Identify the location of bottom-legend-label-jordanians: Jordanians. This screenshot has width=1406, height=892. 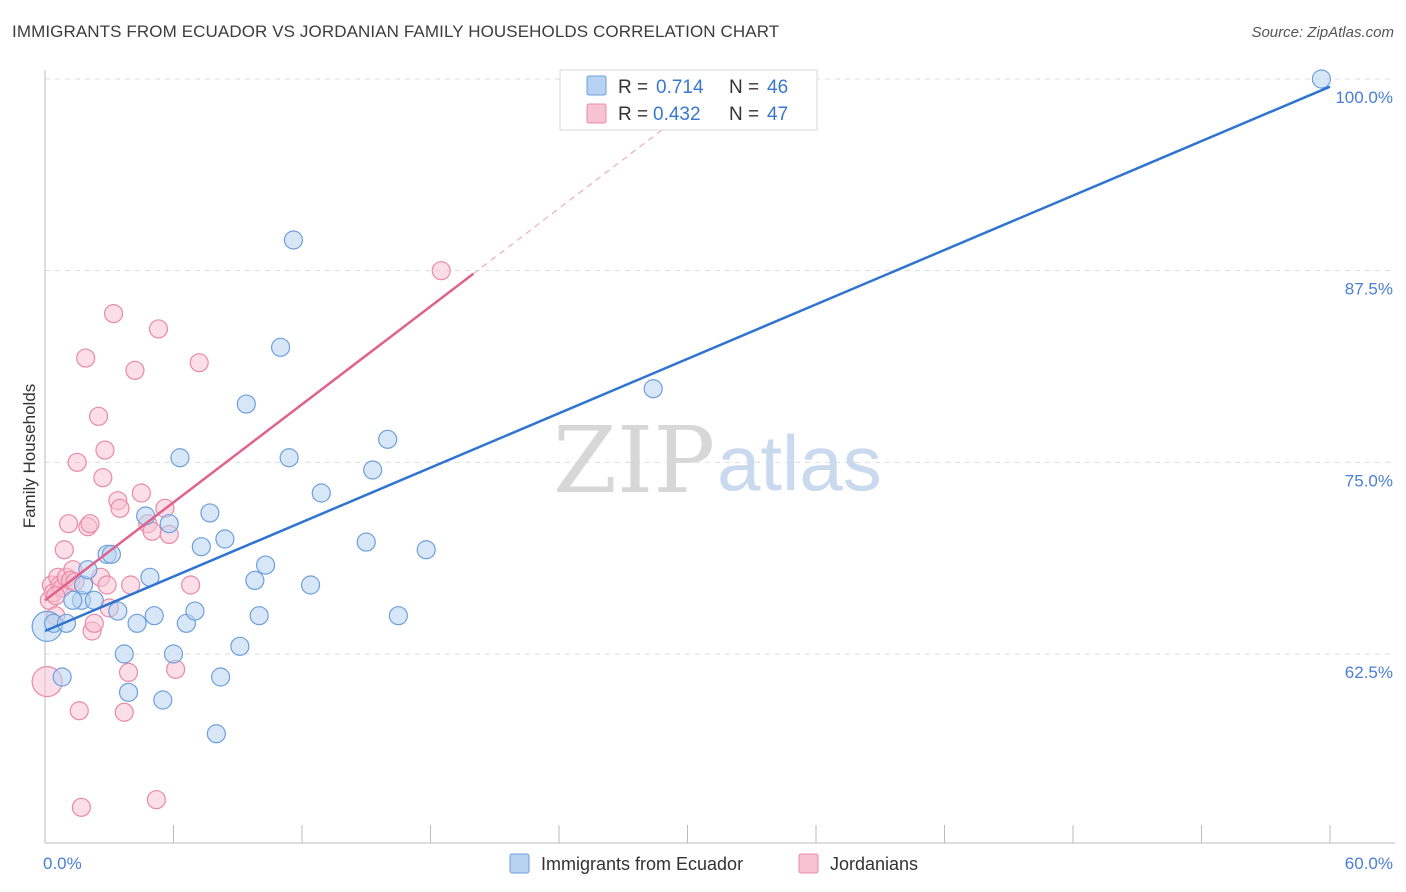
(874, 864).